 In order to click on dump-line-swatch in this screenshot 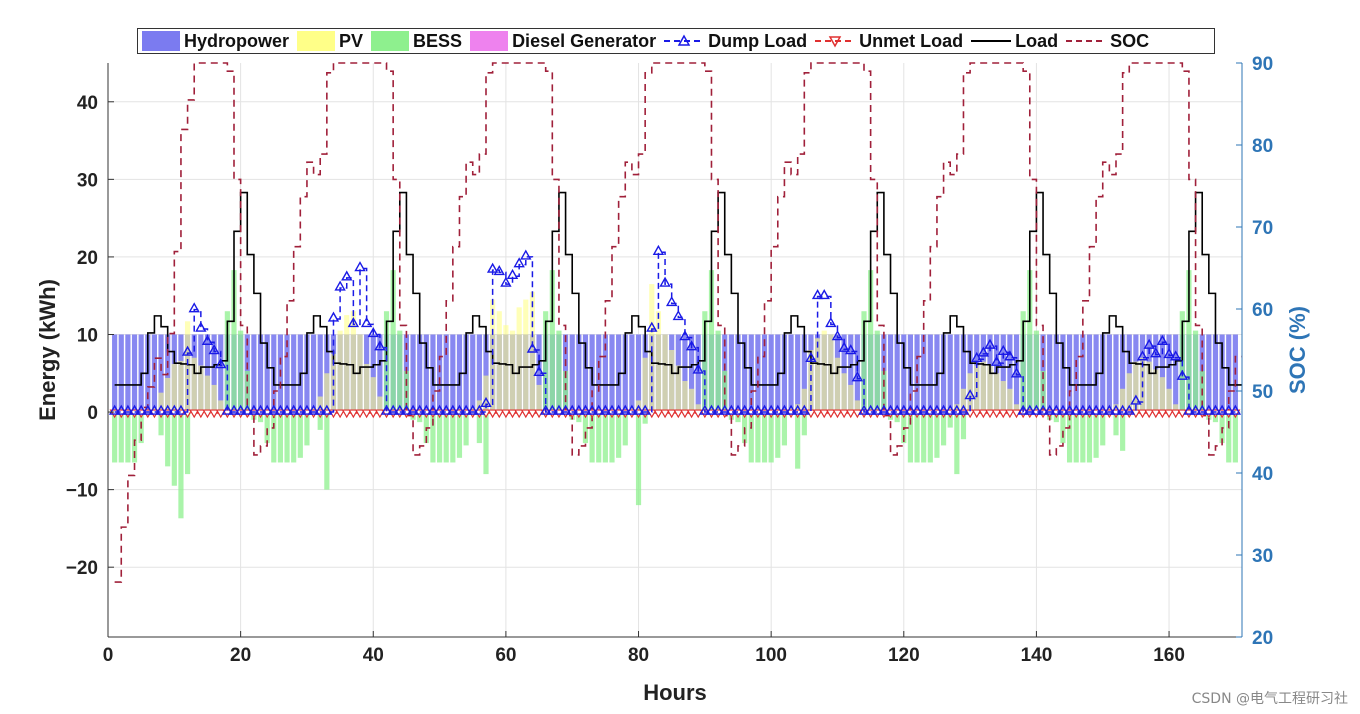, I will do `click(684, 40)`.